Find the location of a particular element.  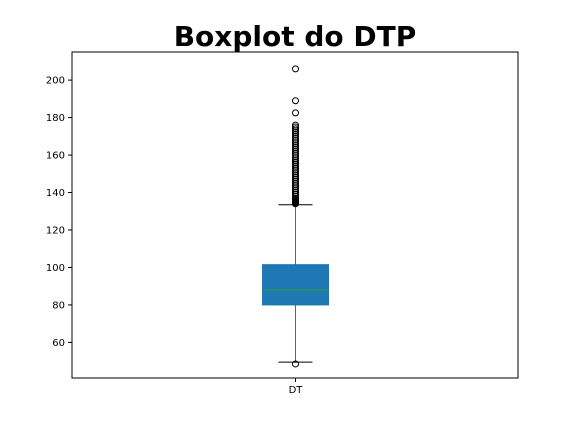

x-tick-label: DT is located at coordinates (296, 390).